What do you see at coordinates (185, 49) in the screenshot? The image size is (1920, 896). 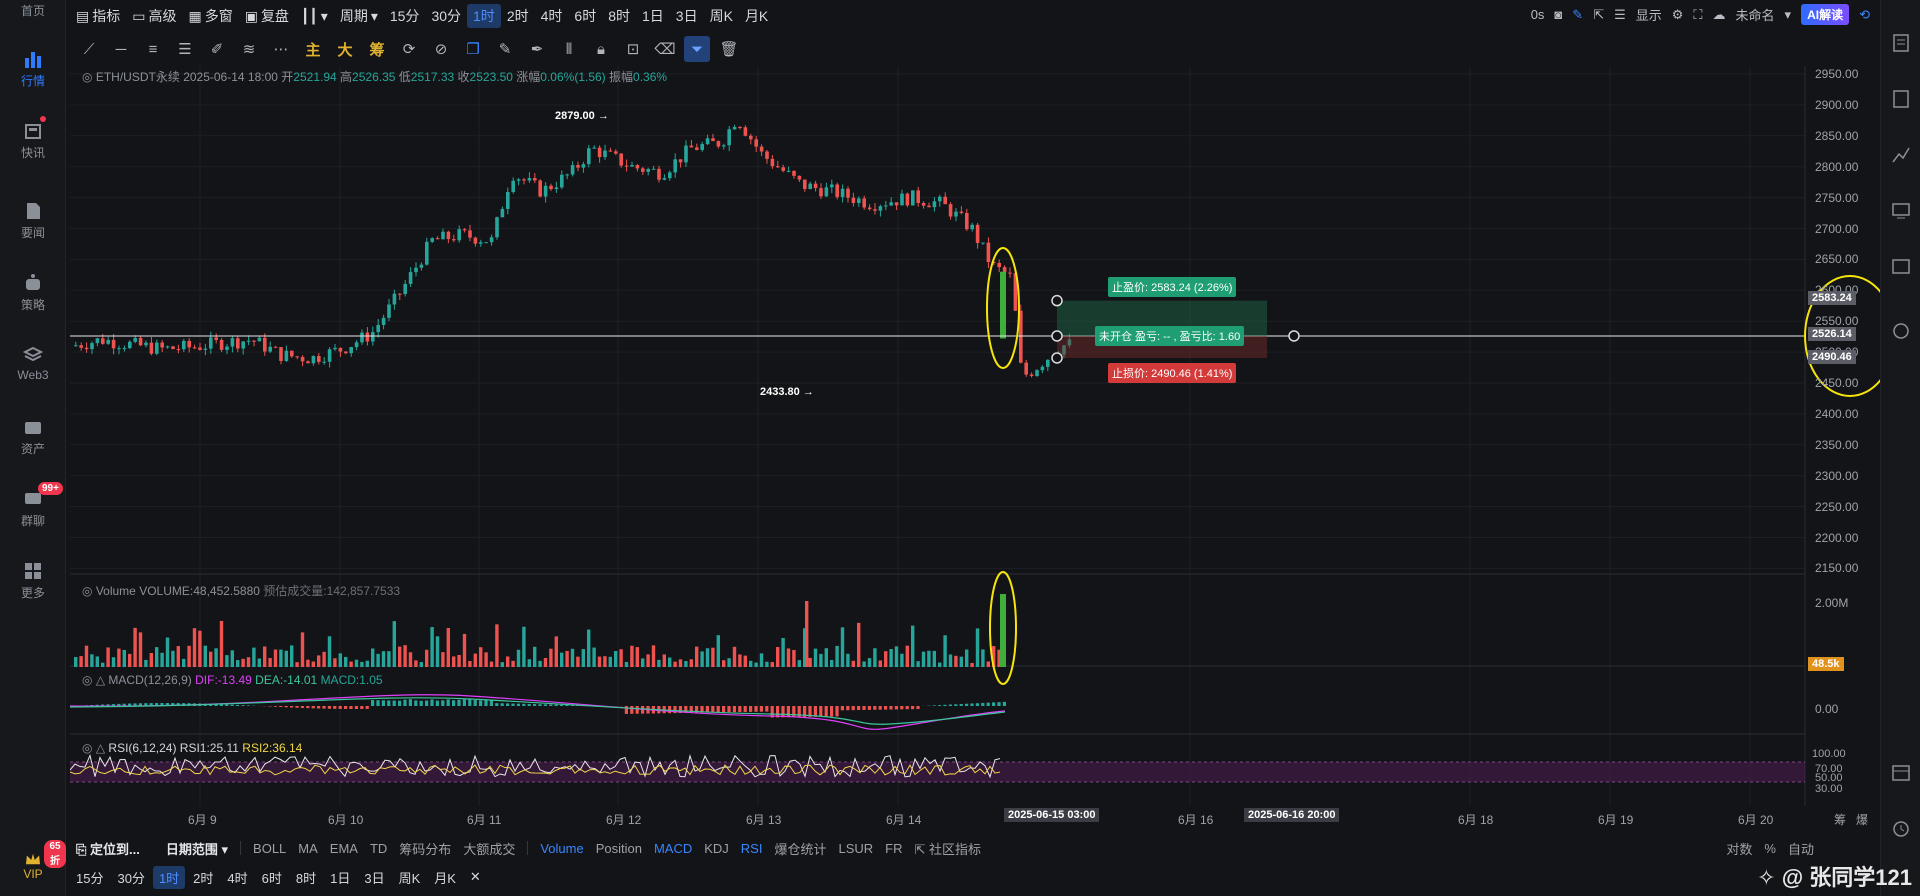 I see `fib-retracement-icon: ☰` at bounding box center [185, 49].